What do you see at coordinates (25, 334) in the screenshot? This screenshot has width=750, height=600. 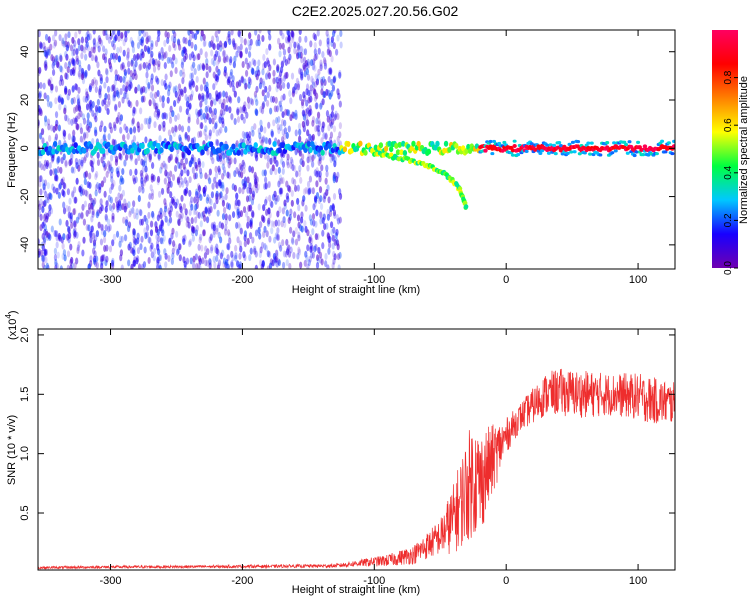 I see `snr-y-tick-label: 2.0` at bounding box center [25, 334].